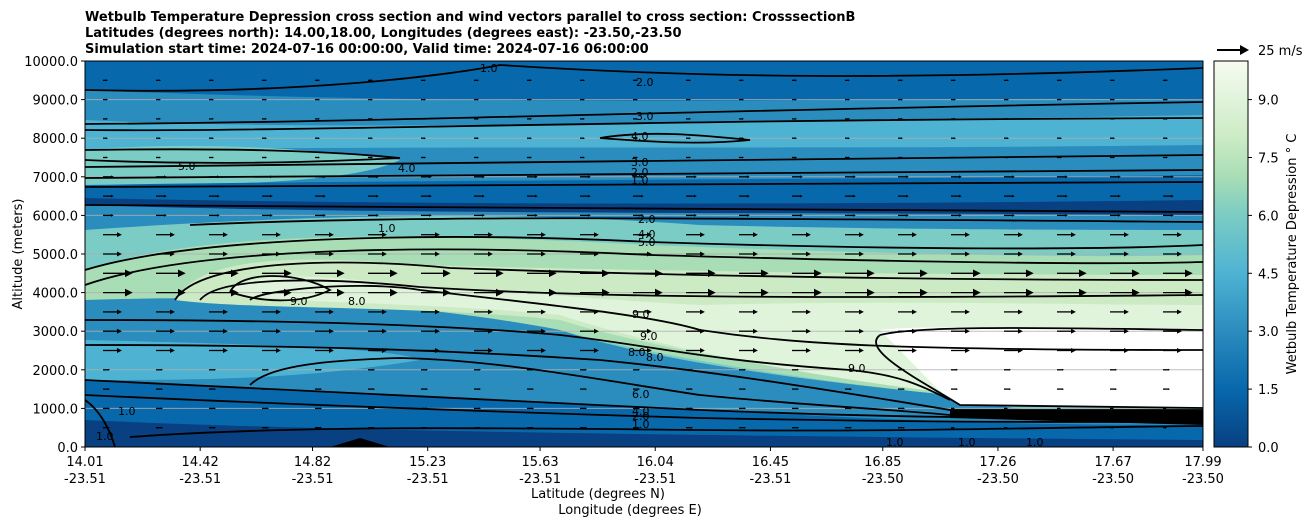 Image resolution: width=1312 pixels, height=526 pixels. Describe the element at coordinates (312, 462) in the screenshot. I see `x-tick-label-lat: 14.82` at that location.